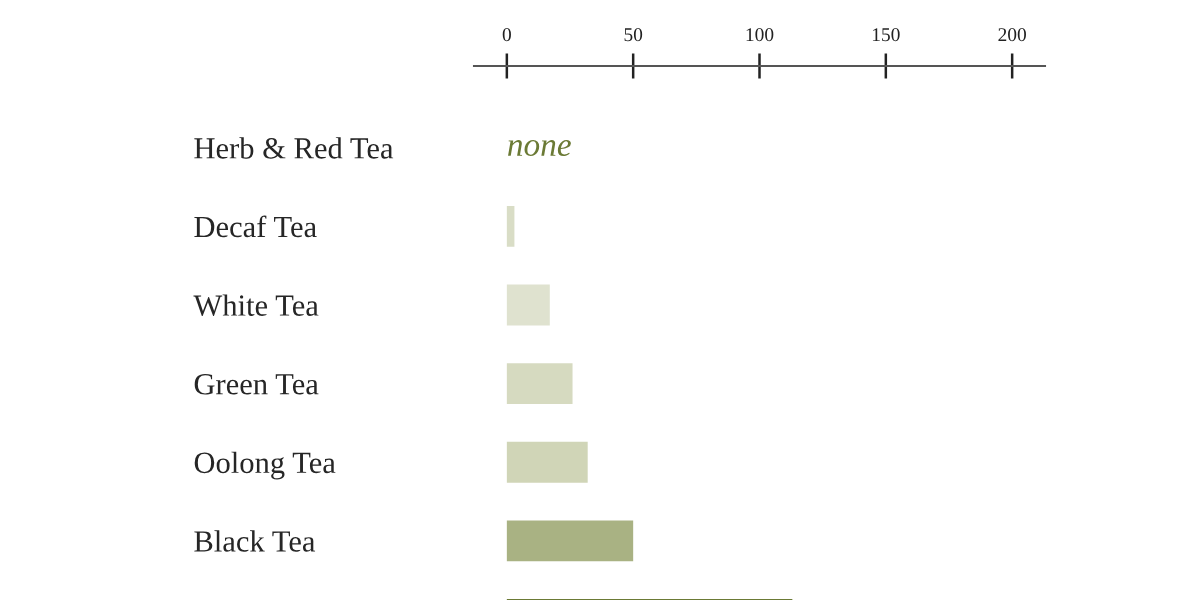  What do you see at coordinates (294, 148) in the screenshot?
I see `y-tick-label: Herb & Red Tea` at bounding box center [294, 148].